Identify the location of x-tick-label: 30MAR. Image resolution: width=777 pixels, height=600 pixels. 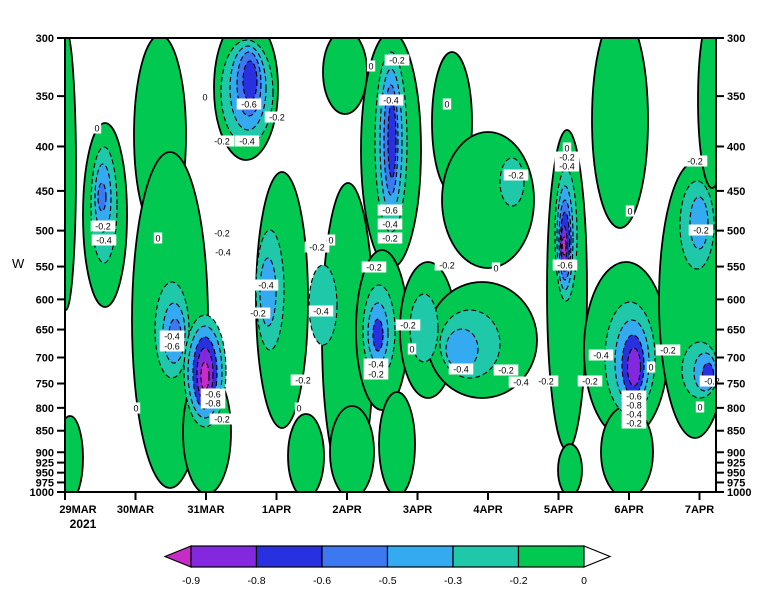
(135, 510).